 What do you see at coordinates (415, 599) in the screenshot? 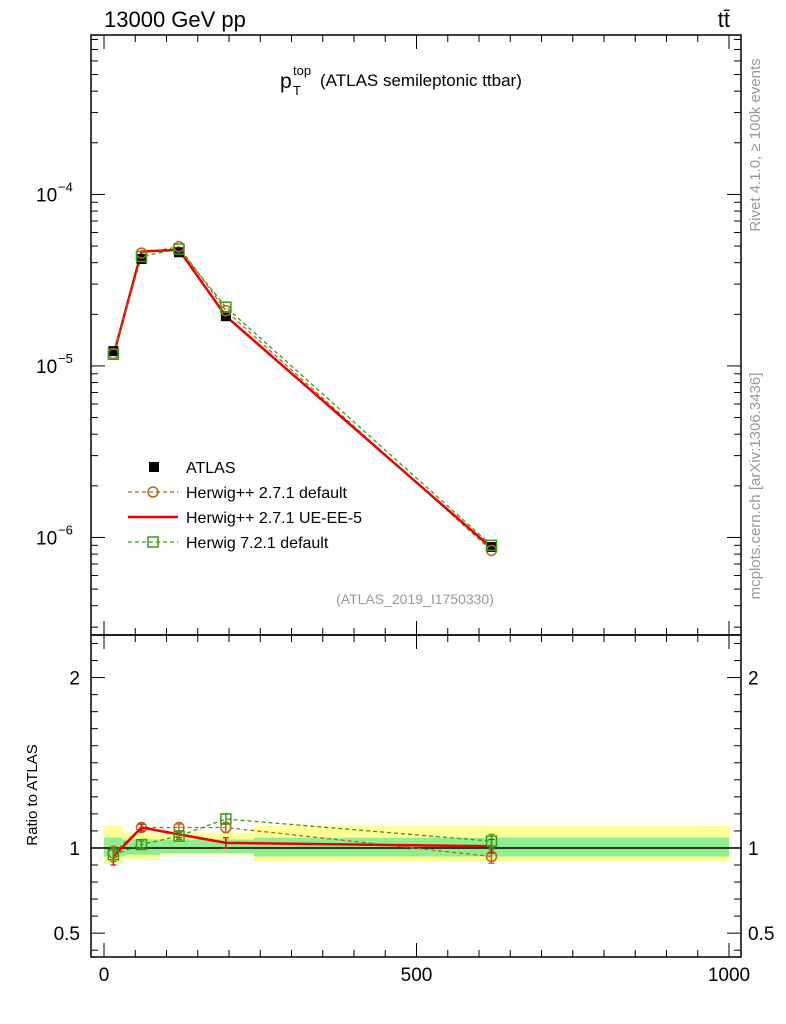
I see `analysis-watermark: (ATLAS_2019_I1750330)` at bounding box center [415, 599].